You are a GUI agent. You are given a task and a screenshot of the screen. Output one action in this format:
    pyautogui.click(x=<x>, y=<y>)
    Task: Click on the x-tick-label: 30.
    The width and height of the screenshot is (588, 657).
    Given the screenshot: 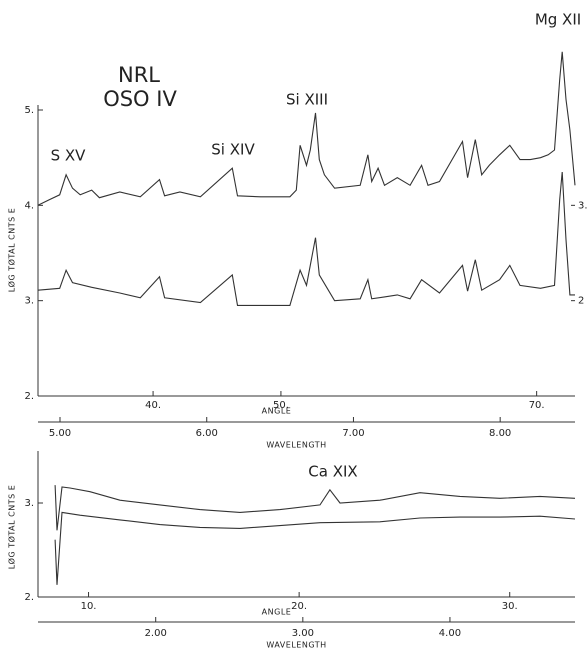 What is the action you would take?
    pyautogui.click(x=510, y=606)
    